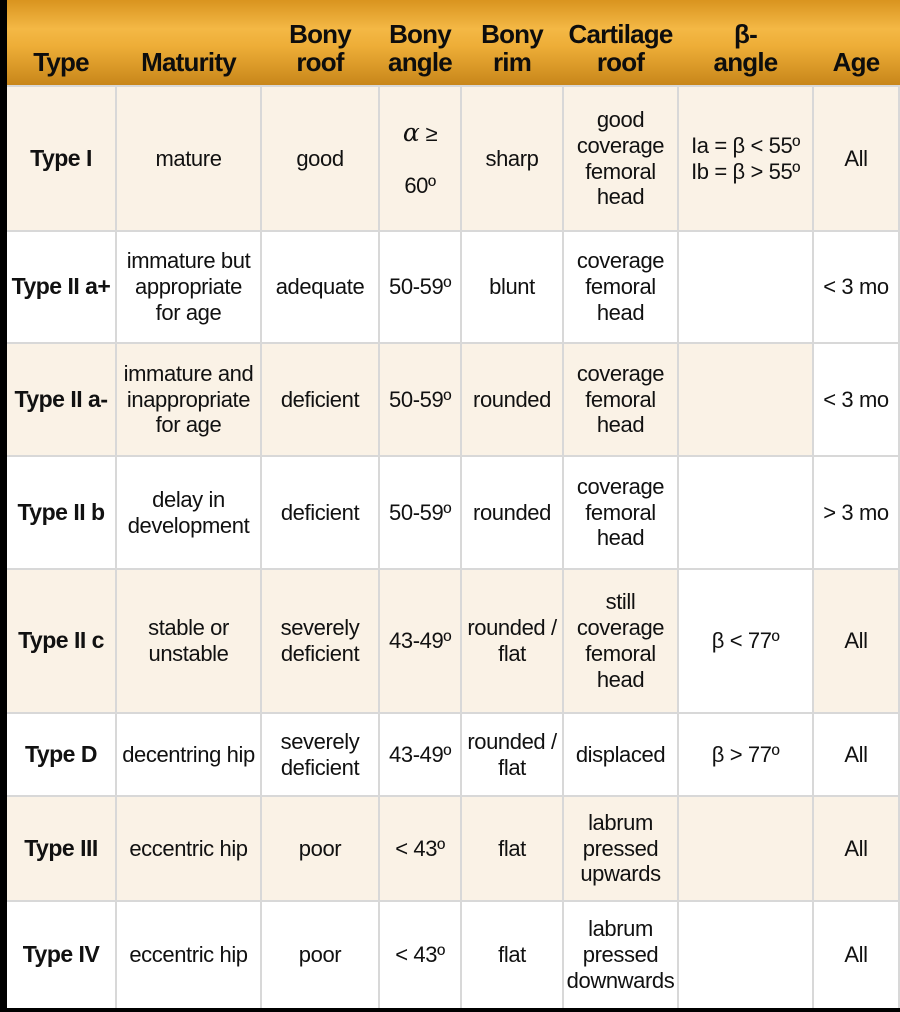 This screenshot has width=900, height=1012. Describe the element at coordinates (188, 399) in the screenshot. I see `cell-maturity: immature and inappropriate for age` at that location.